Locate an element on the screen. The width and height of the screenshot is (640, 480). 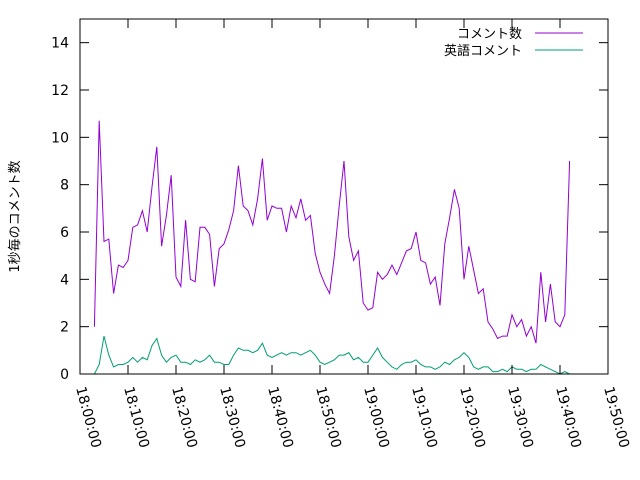
y-axis-title-group: 1秒毎のコメント数 is located at coordinates (15, 216).